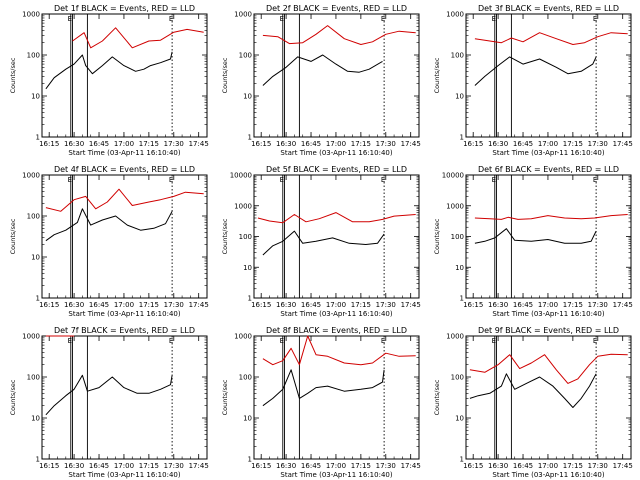 Image resolution: width=640 pixels, height=480 pixels. What do you see at coordinates (124, 330) in the screenshot?
I see `panel-title: Det 7f BLACK = Events, RED = LLD` at bounding box center [124, 330].